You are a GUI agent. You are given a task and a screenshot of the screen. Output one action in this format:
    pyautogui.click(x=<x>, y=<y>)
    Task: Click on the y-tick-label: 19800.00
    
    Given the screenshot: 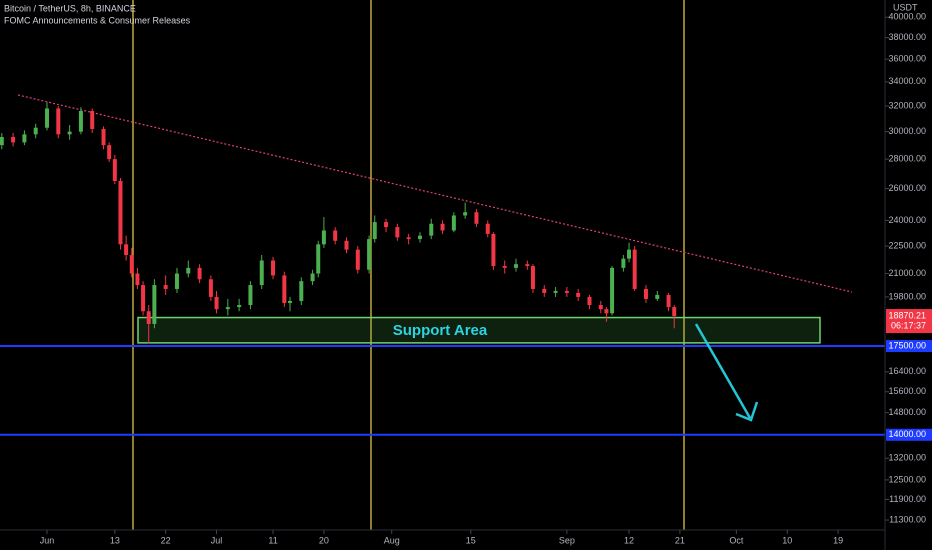 What is the action you would take?
    pyautogui.click(x=907, y=296)
    